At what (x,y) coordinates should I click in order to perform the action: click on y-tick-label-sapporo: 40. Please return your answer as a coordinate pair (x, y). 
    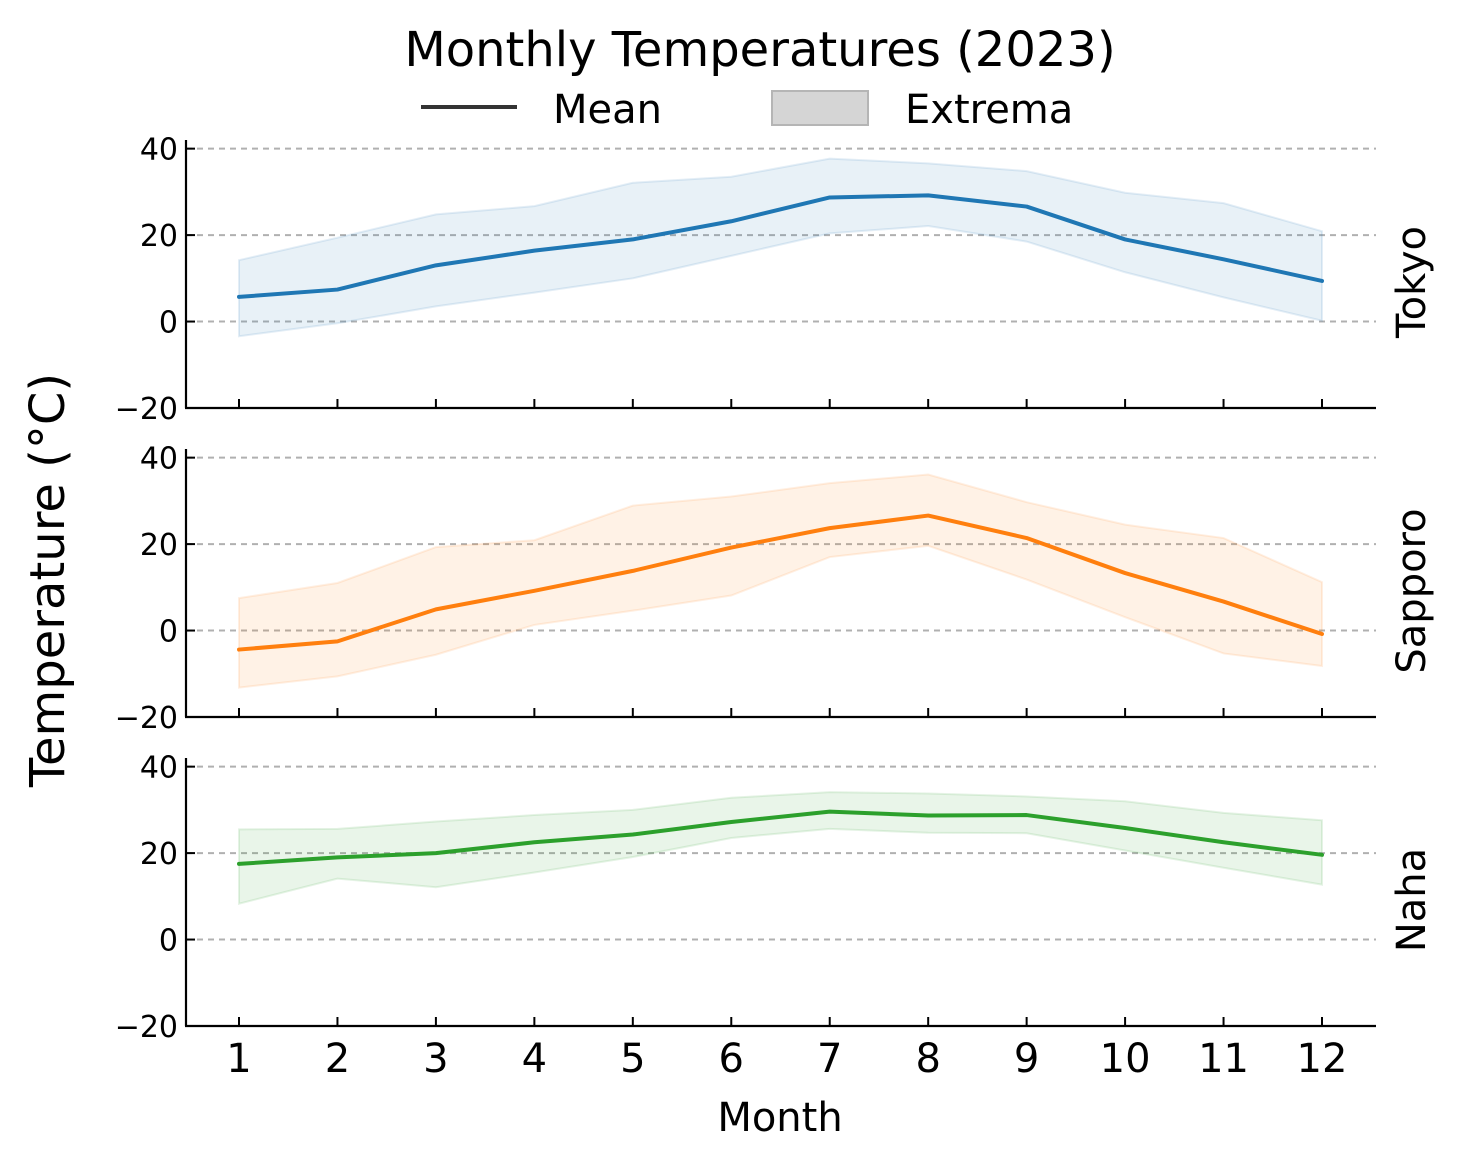
    Looking at the image, I should click on (159, 459).